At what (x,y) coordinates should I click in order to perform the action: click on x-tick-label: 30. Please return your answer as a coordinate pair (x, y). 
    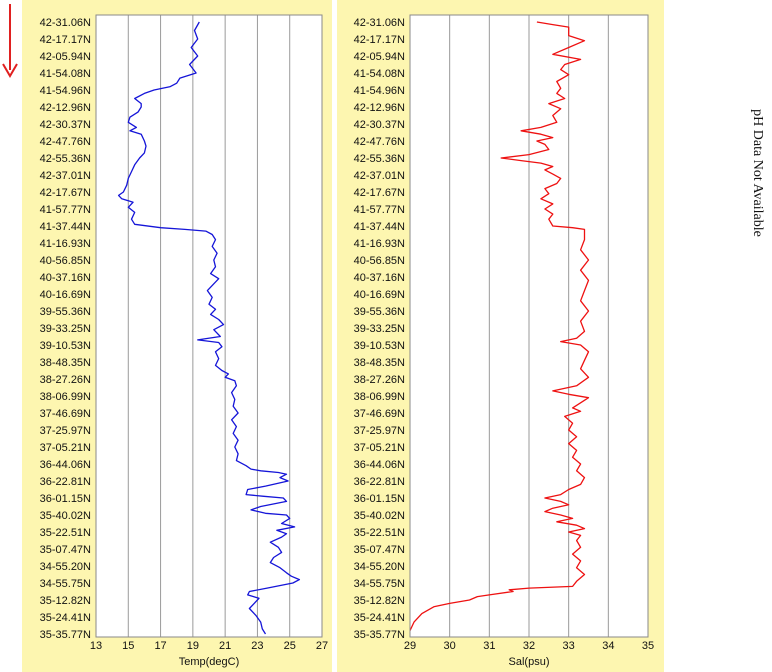
    Looking at the image, I should click on (450, 646).